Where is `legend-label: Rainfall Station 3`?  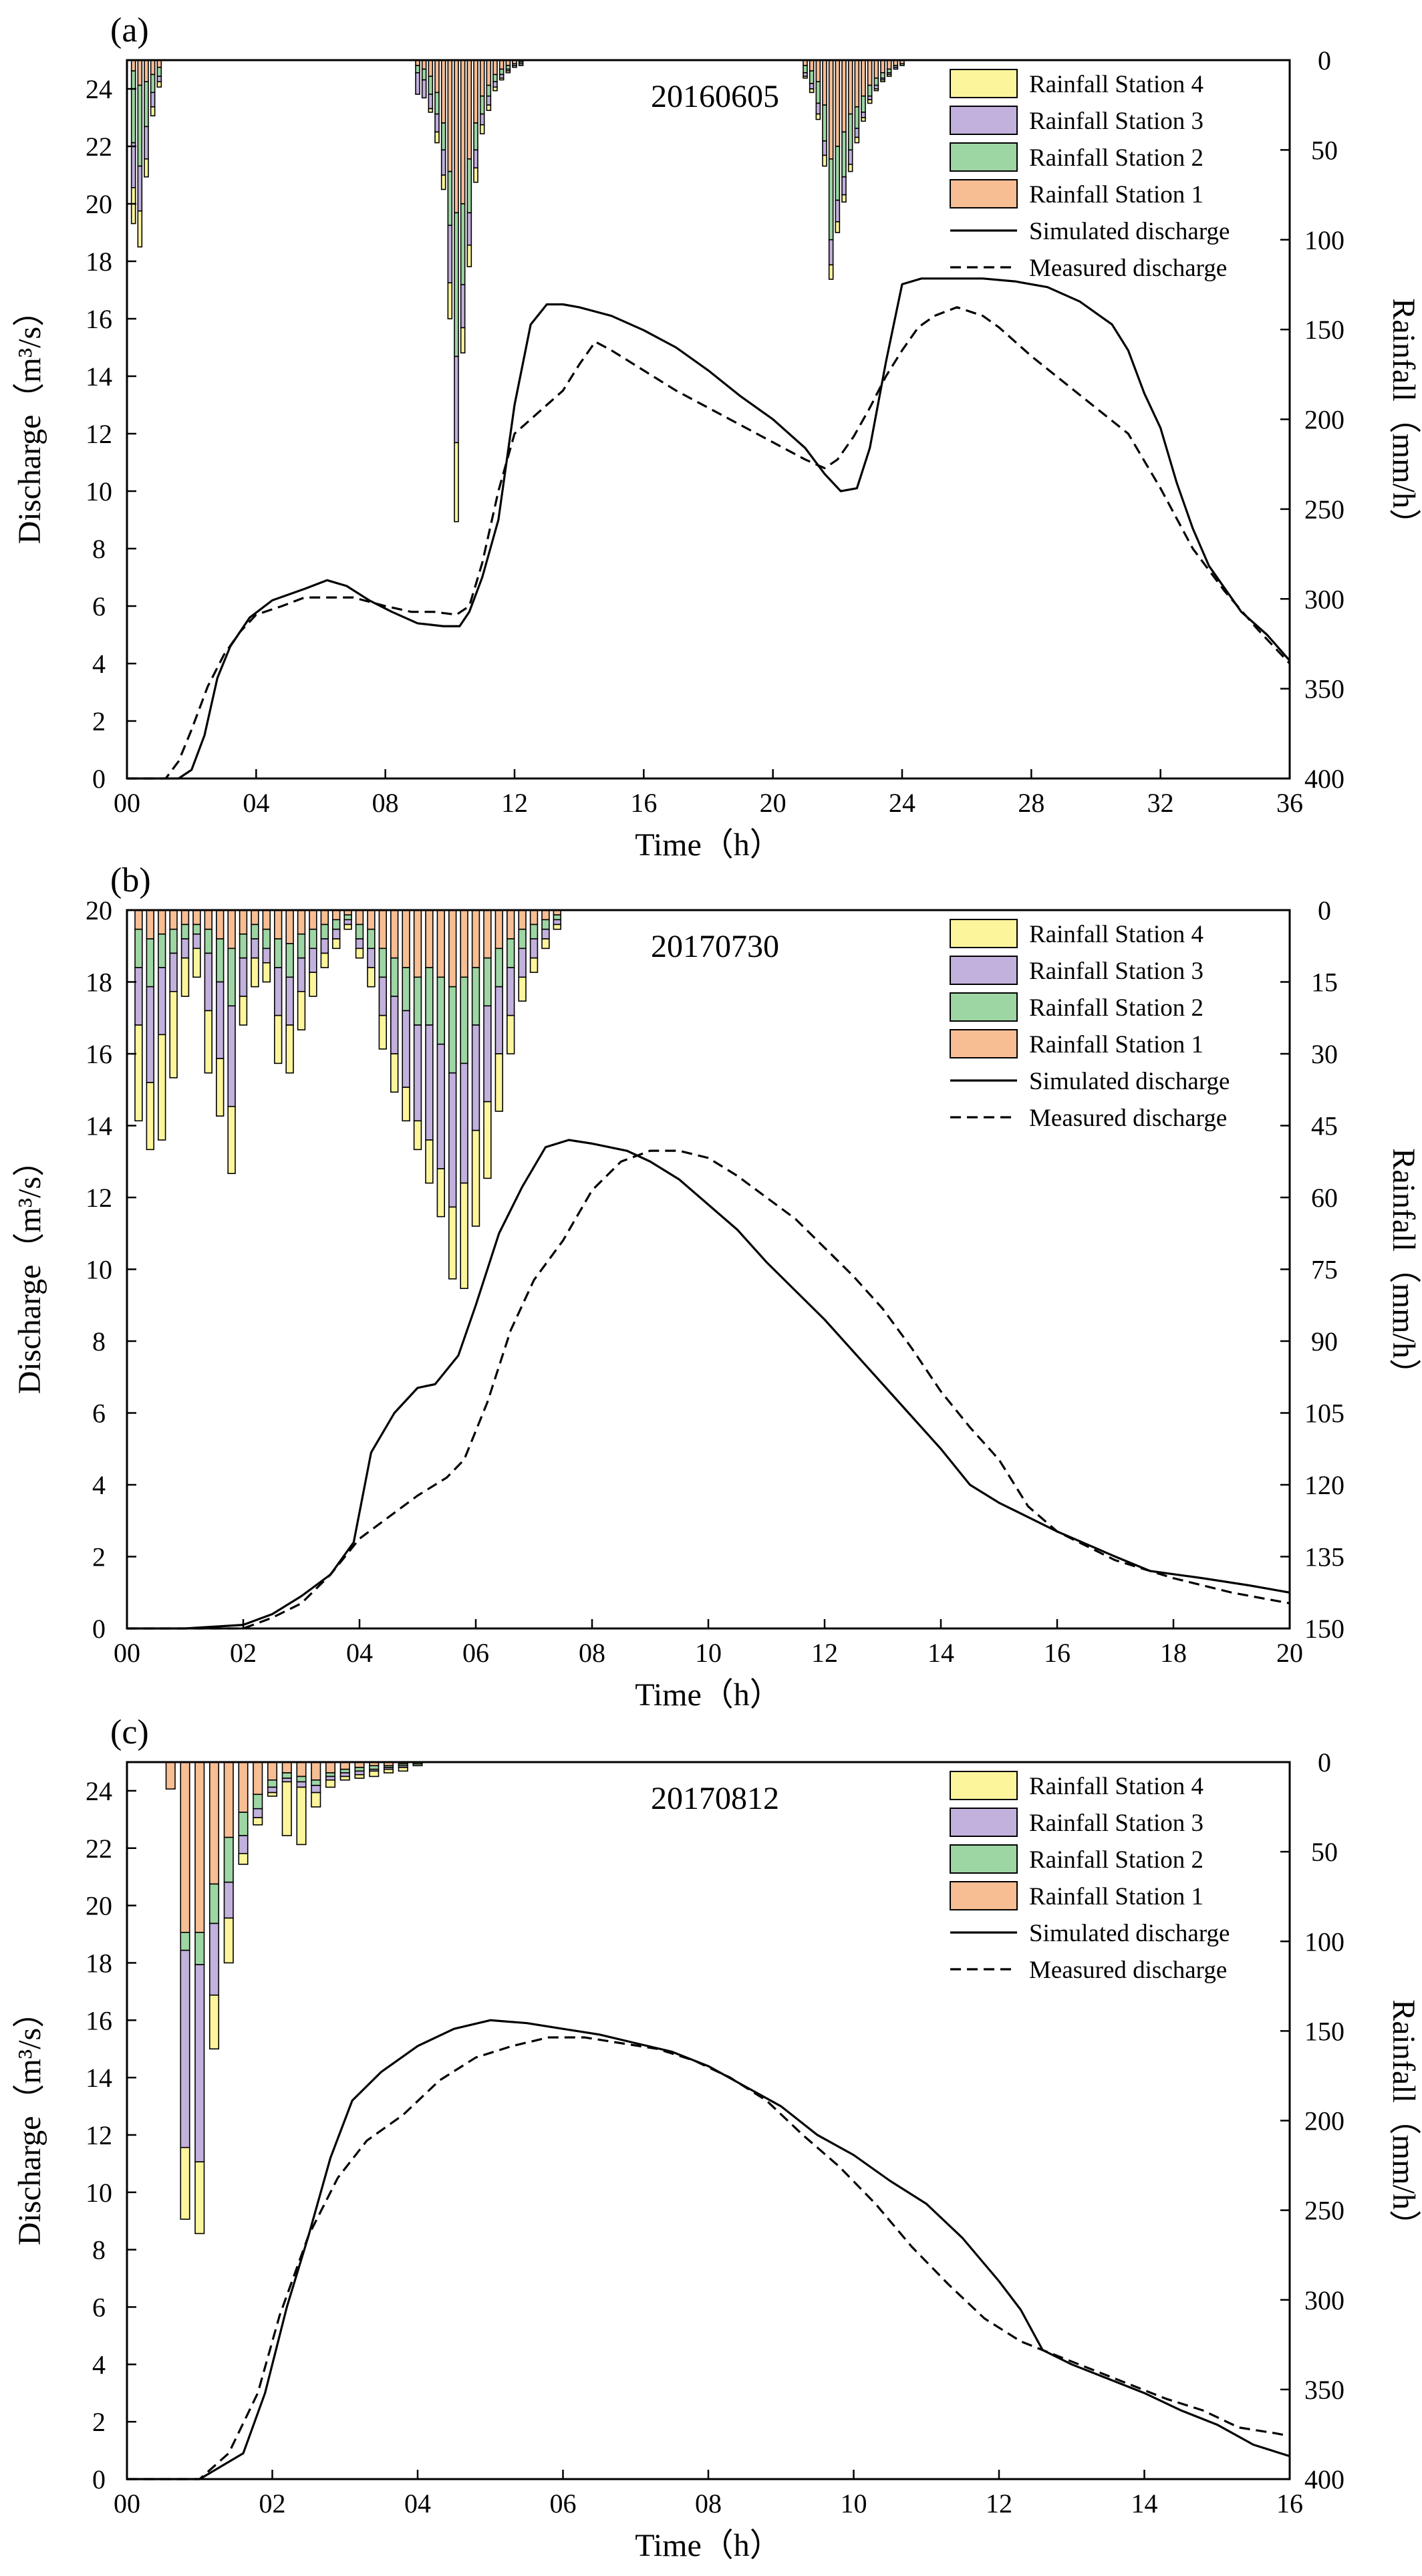 legend-label: Rainfall Station 3 is located at coordinates (1116, 121).